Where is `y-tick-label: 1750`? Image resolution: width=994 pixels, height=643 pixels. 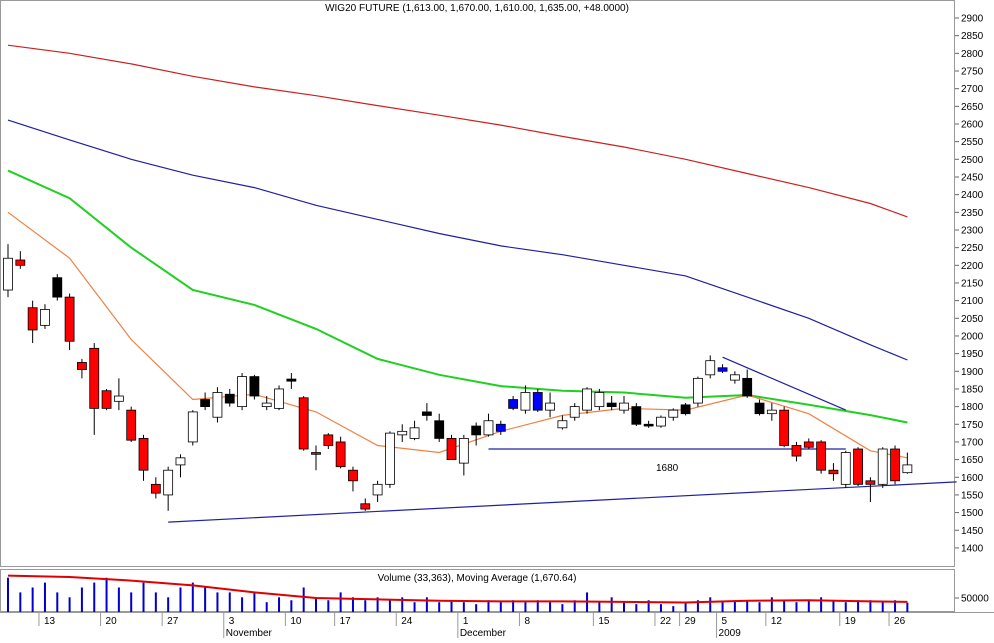
y-tick-label: 1750 is located at coordinates (972, 425).